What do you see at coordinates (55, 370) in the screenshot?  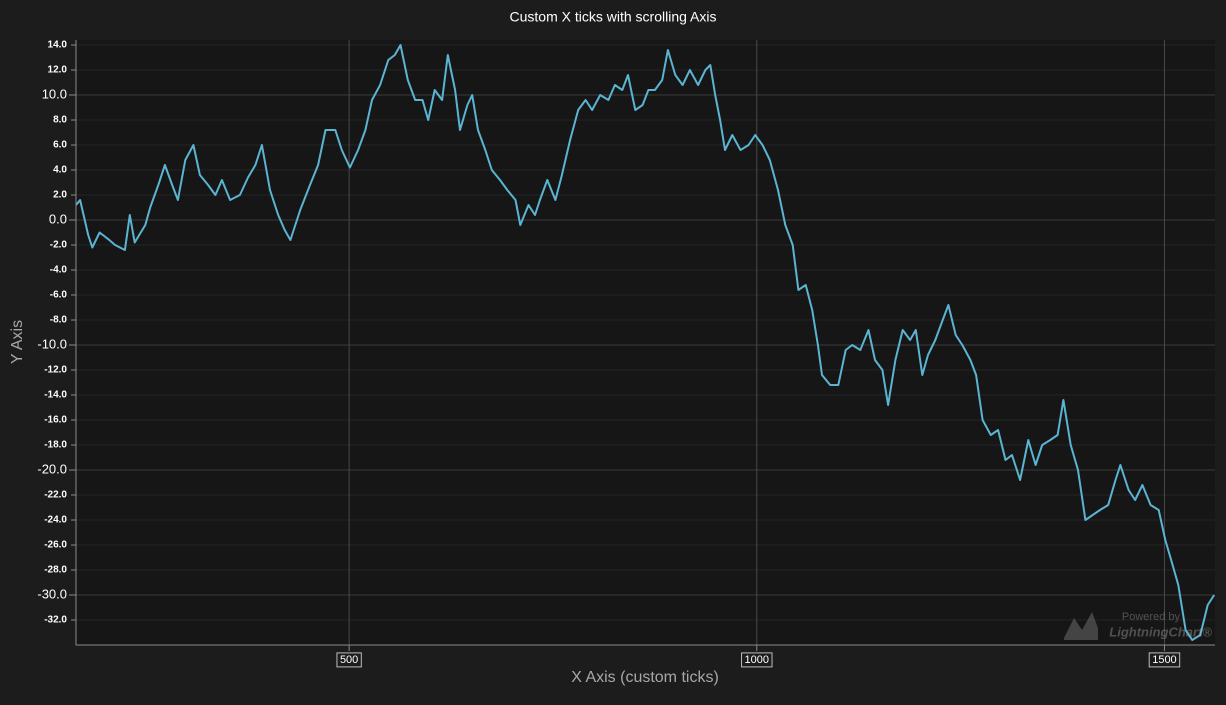 I see `y-tick-label: -12.0` at bounding box center [55, 370].